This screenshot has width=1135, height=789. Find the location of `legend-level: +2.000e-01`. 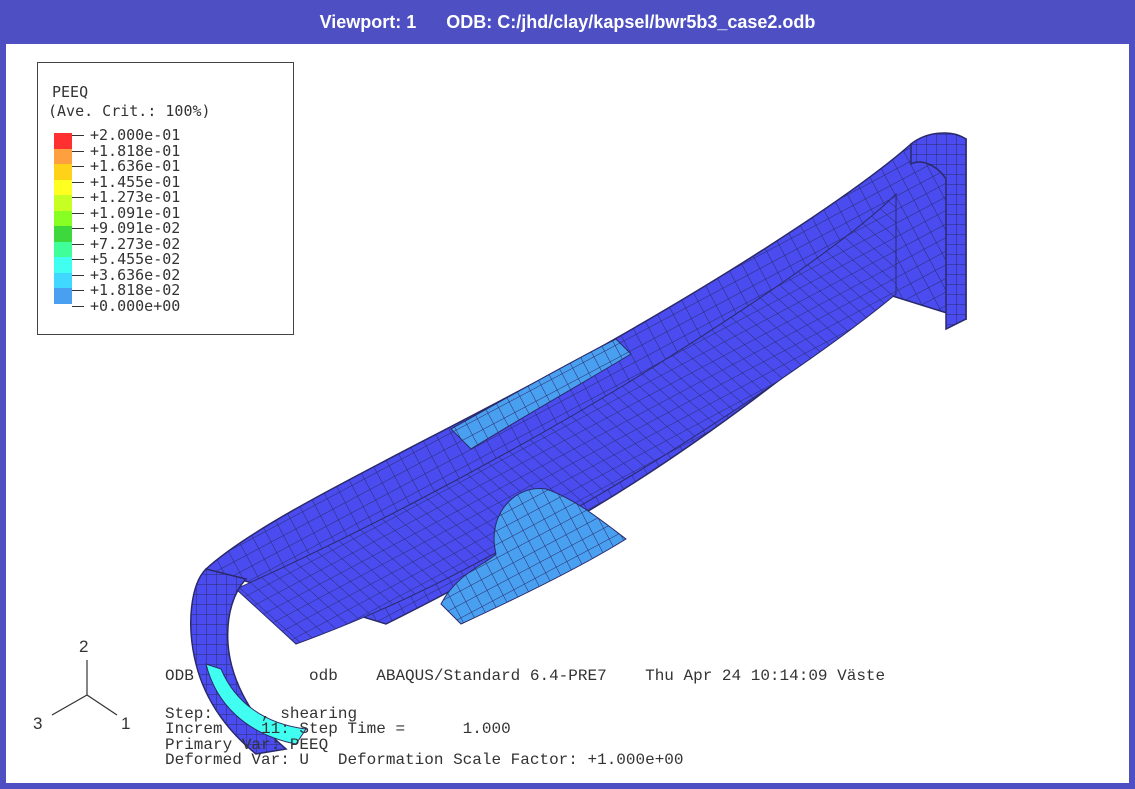

legend-level: +2.000e-01 is located at coordinates (135, 135).